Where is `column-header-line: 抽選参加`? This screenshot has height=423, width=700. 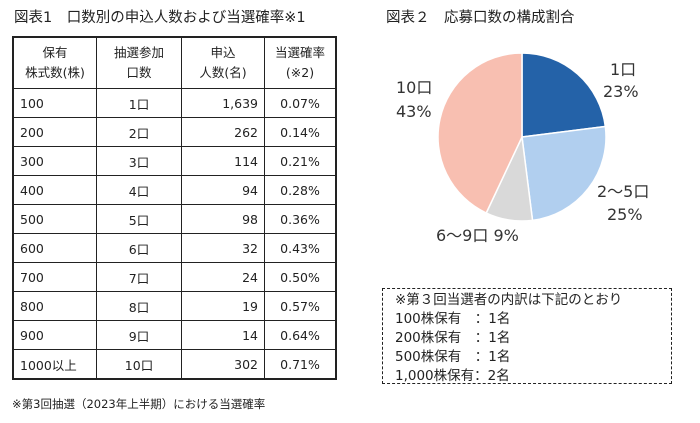 column-header-line: 抽選参加 is located at coordinates (138, 52).